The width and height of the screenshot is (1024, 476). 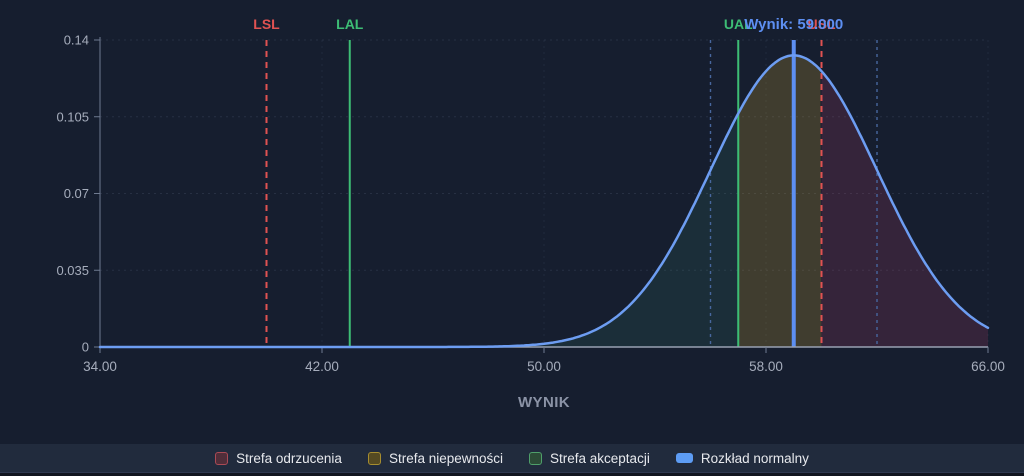 What do you see at coordinates (72, 116) in the screenshot?
I see `y-tick-label: 0.105` at bounding box center [72, 116].